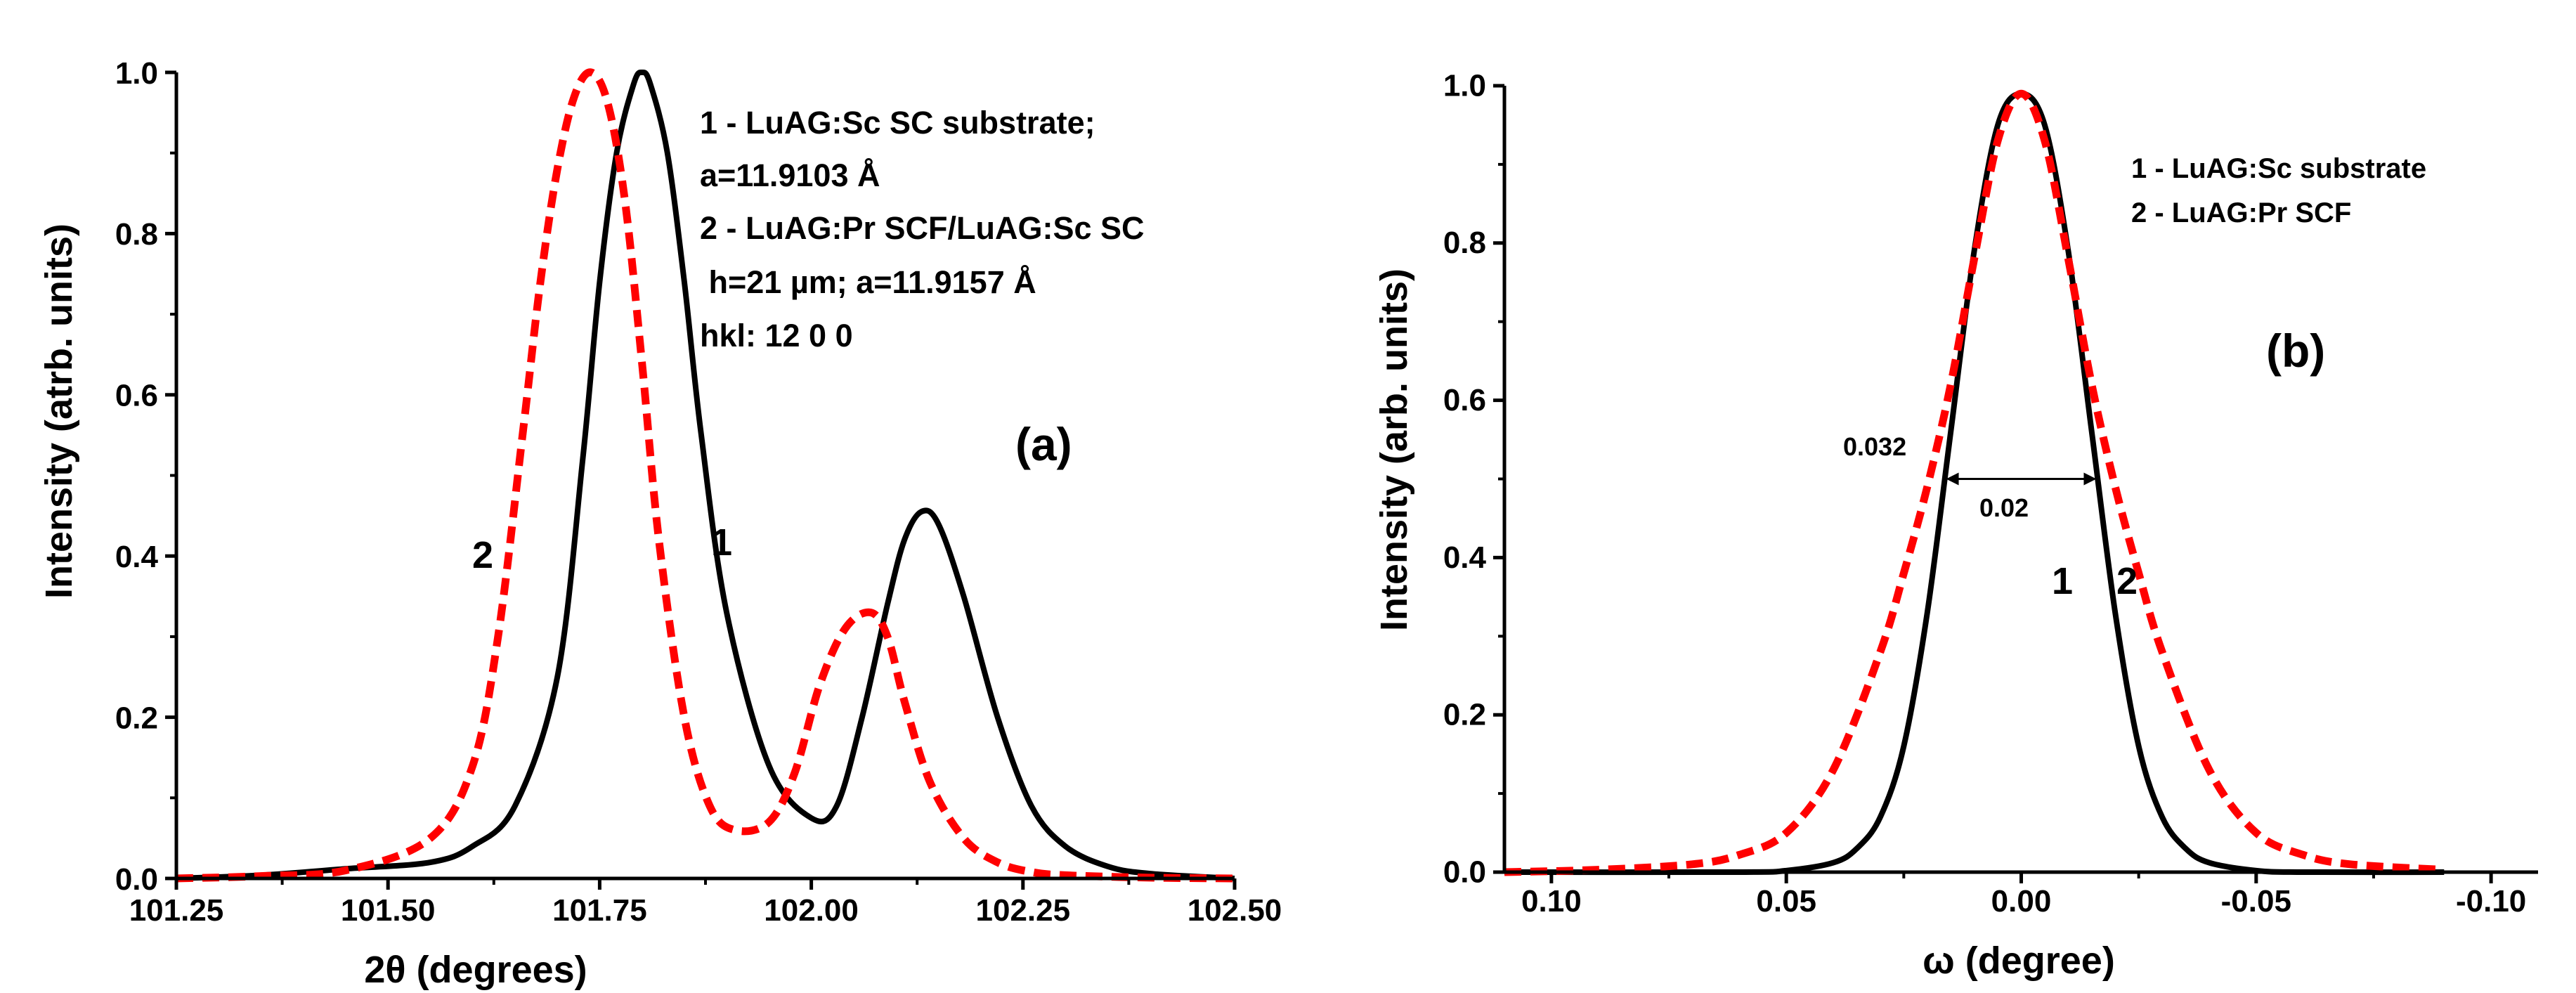 The width and height of the screenshot is (2576, 993). What do you see at coordinates (1464, 85) in the screenshot?
I see `panel-b-y-tick-label: 1.0` at bounding box center [1464, 85].